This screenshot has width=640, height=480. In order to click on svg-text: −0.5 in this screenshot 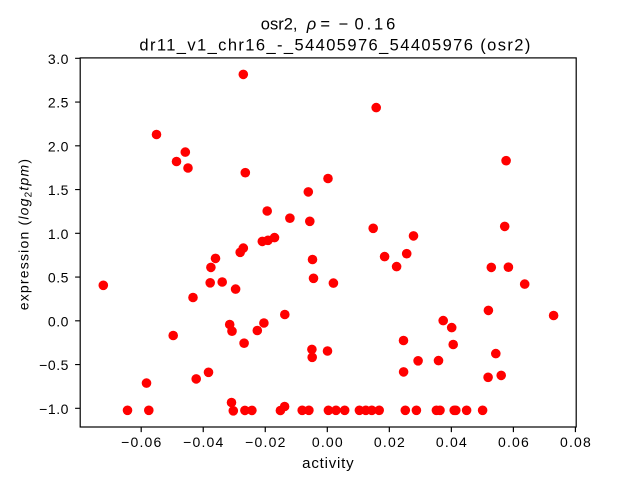, I will do `click(54, 365)`.